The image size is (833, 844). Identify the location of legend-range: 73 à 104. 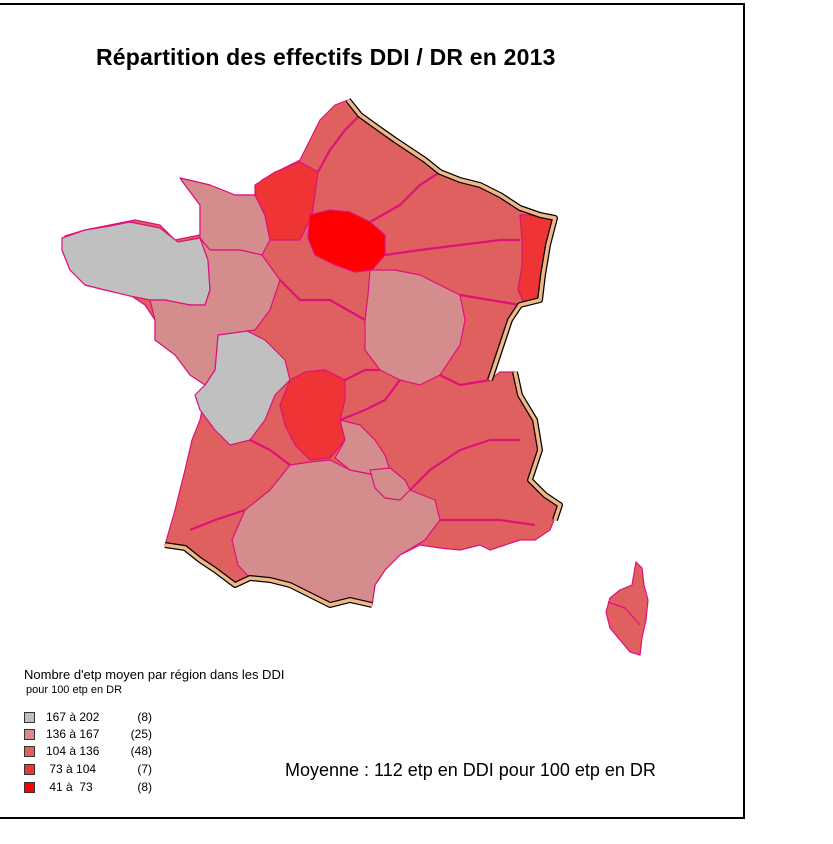
(71, 769).